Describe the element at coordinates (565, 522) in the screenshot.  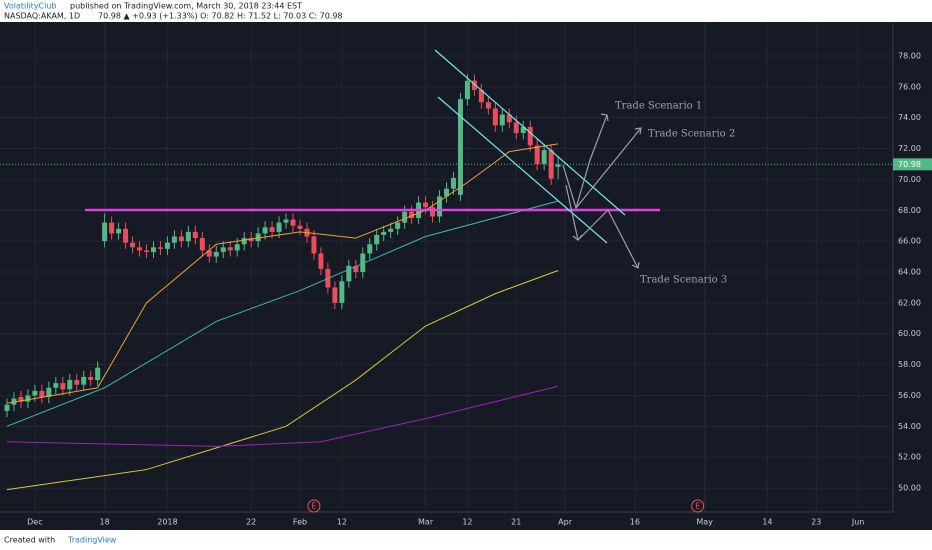
I see `x-tick-label: Apr` at that location.